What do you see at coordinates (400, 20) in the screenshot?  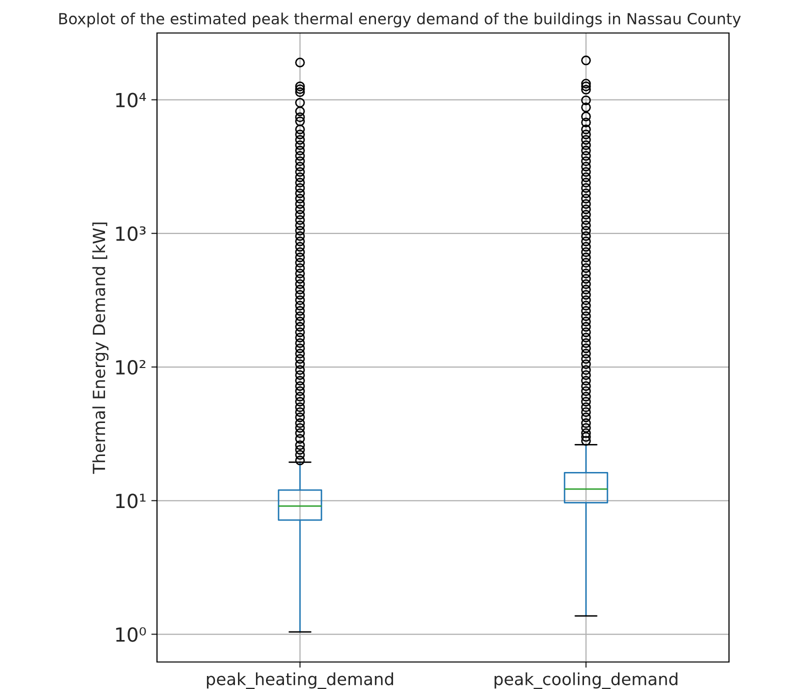 I see `chart-title: Boxplot of the estimated peak thermal energy demand of the buildings in Nassau County` at bounding box center [400, 20].